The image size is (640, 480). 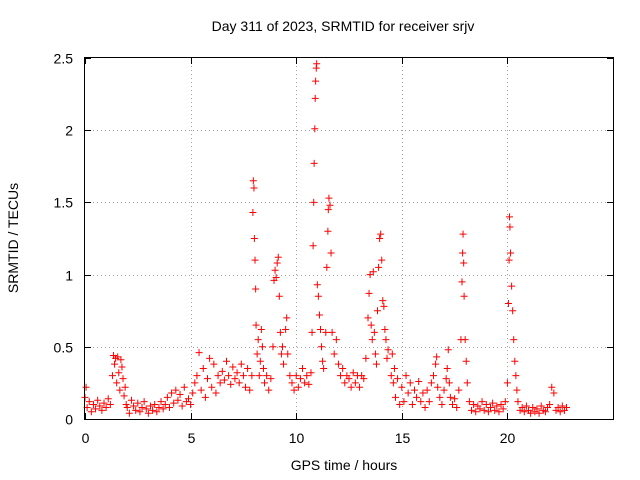 I want to click on x-tick-label: 0, so click(x=86, y=438).